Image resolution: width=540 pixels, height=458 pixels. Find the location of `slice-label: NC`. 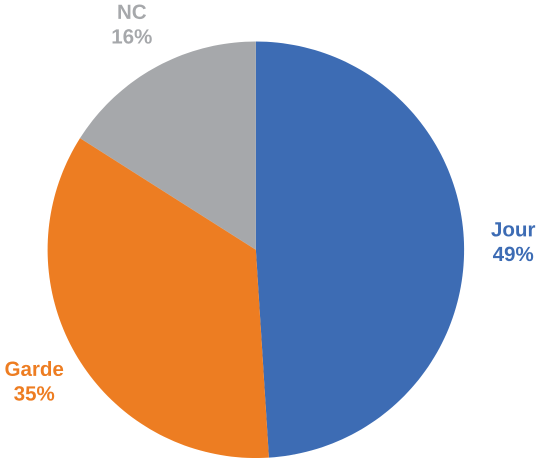

slice-label: NC is located at coordinates (132, 12).